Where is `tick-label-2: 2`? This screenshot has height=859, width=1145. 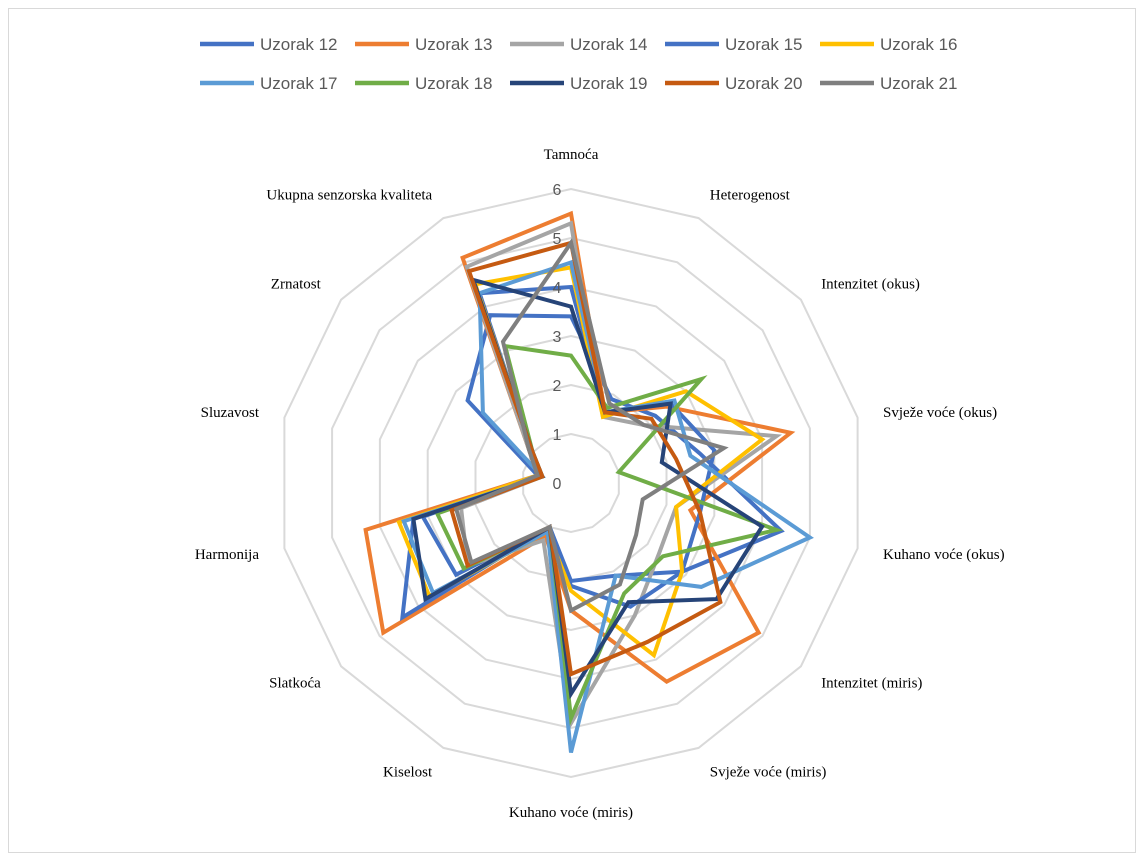
tick-label-2: 2 is located at coordinates (557, 386).